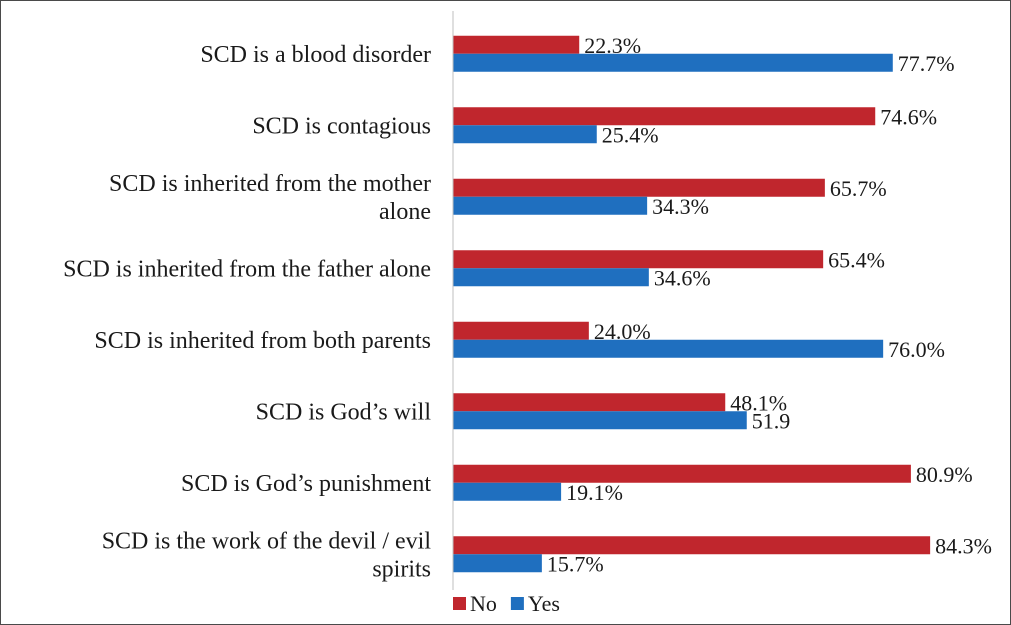  I want to click on value-label-yes: 76.0%, so click(916, 349).